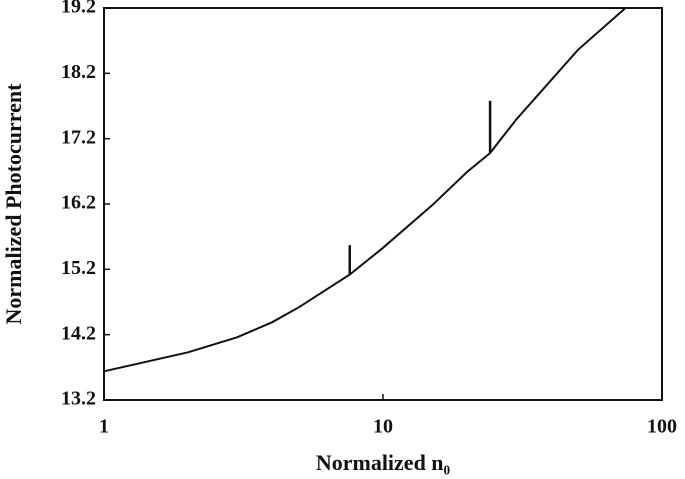 This screenshot has height=479, width=685. What do you see at coordinates (383, 462) in the screenshot?
I see `x-axis-title: Normalized n₀` at bounding box center [383, 462].